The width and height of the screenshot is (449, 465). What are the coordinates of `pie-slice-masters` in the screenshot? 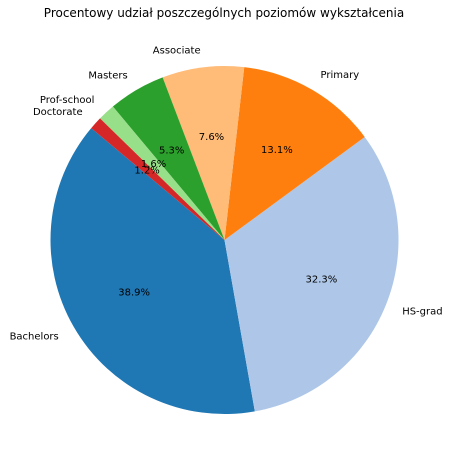 It's located at (168, 158).